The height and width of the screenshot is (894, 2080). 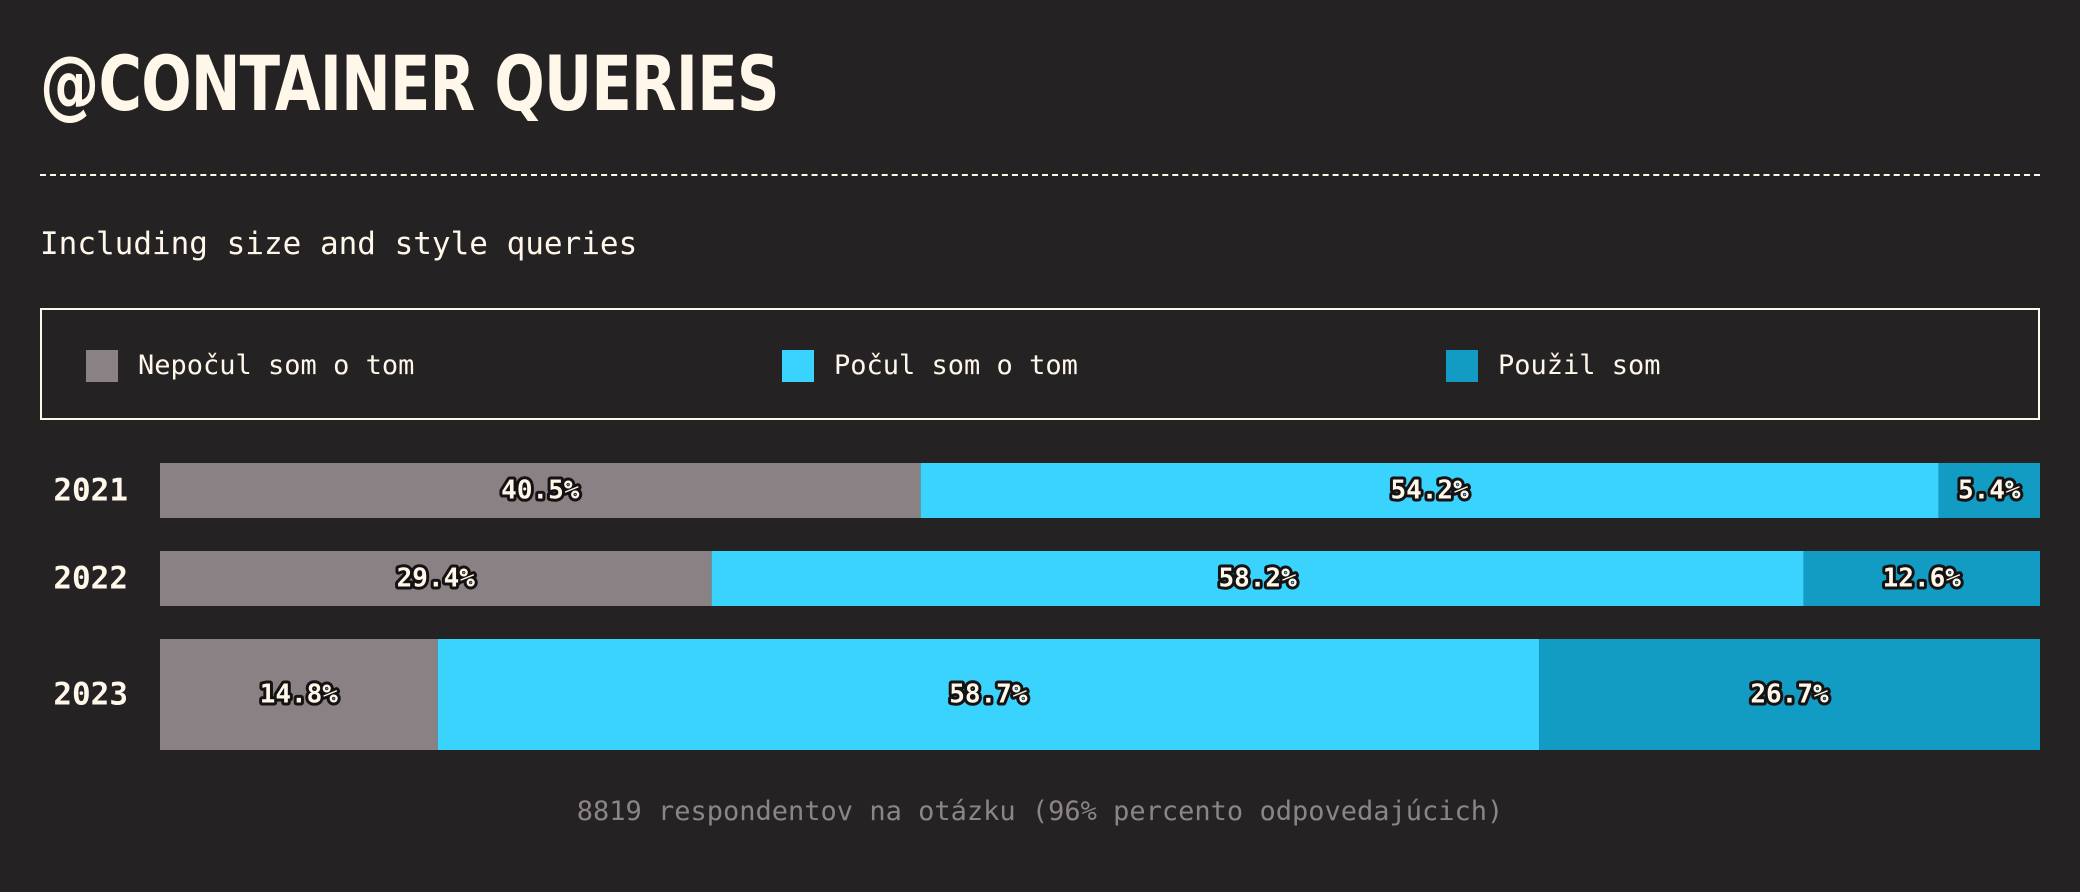 I want to click on legend-item-never-heard: Nepočul som o tom, so click(x=250, y=366).